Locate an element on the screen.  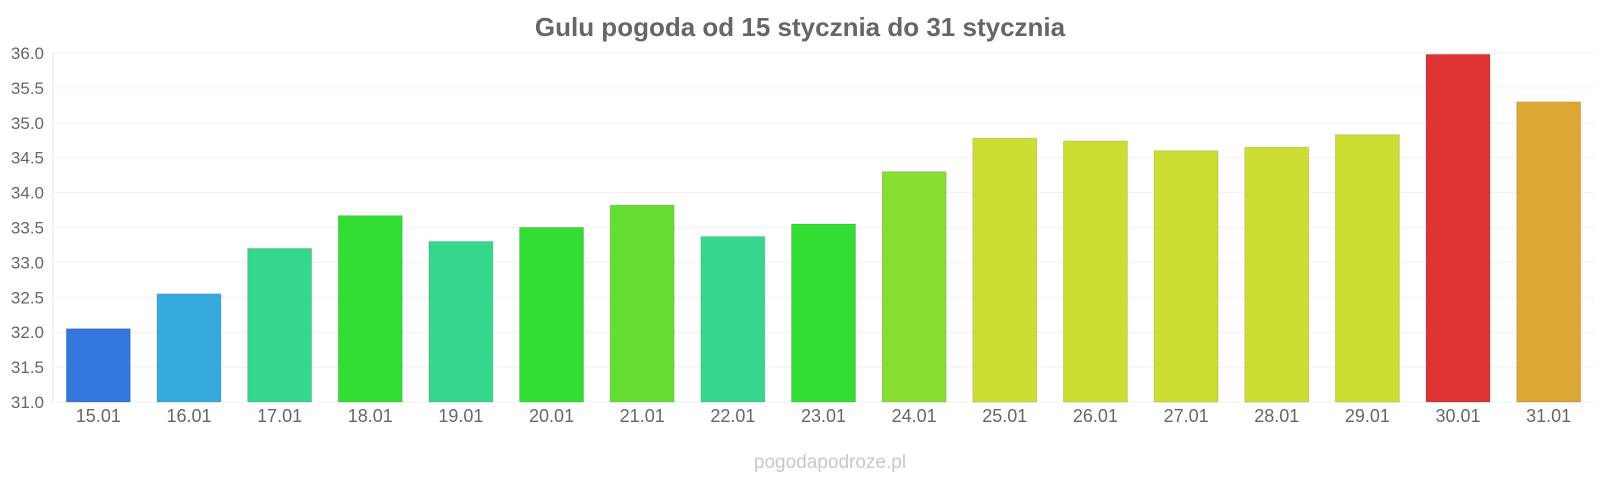
y-tick-label: 31.0 is located at coordinates (27, 402).